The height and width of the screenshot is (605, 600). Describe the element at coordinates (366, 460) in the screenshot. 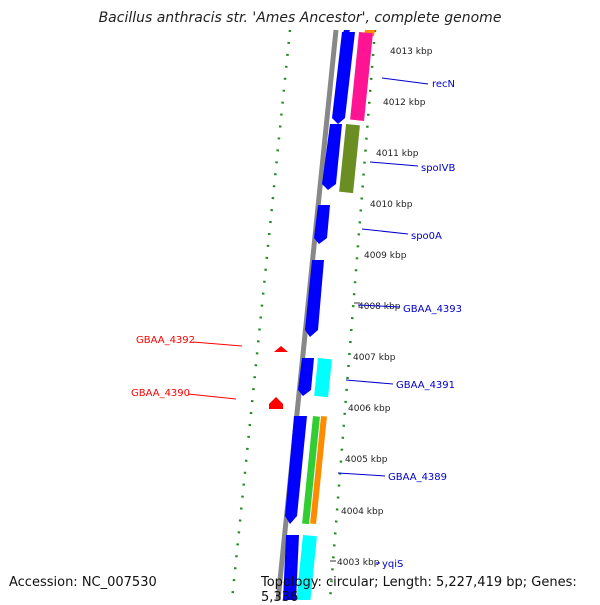

I see `tick-label-4005: 4005 kbp` at that location.